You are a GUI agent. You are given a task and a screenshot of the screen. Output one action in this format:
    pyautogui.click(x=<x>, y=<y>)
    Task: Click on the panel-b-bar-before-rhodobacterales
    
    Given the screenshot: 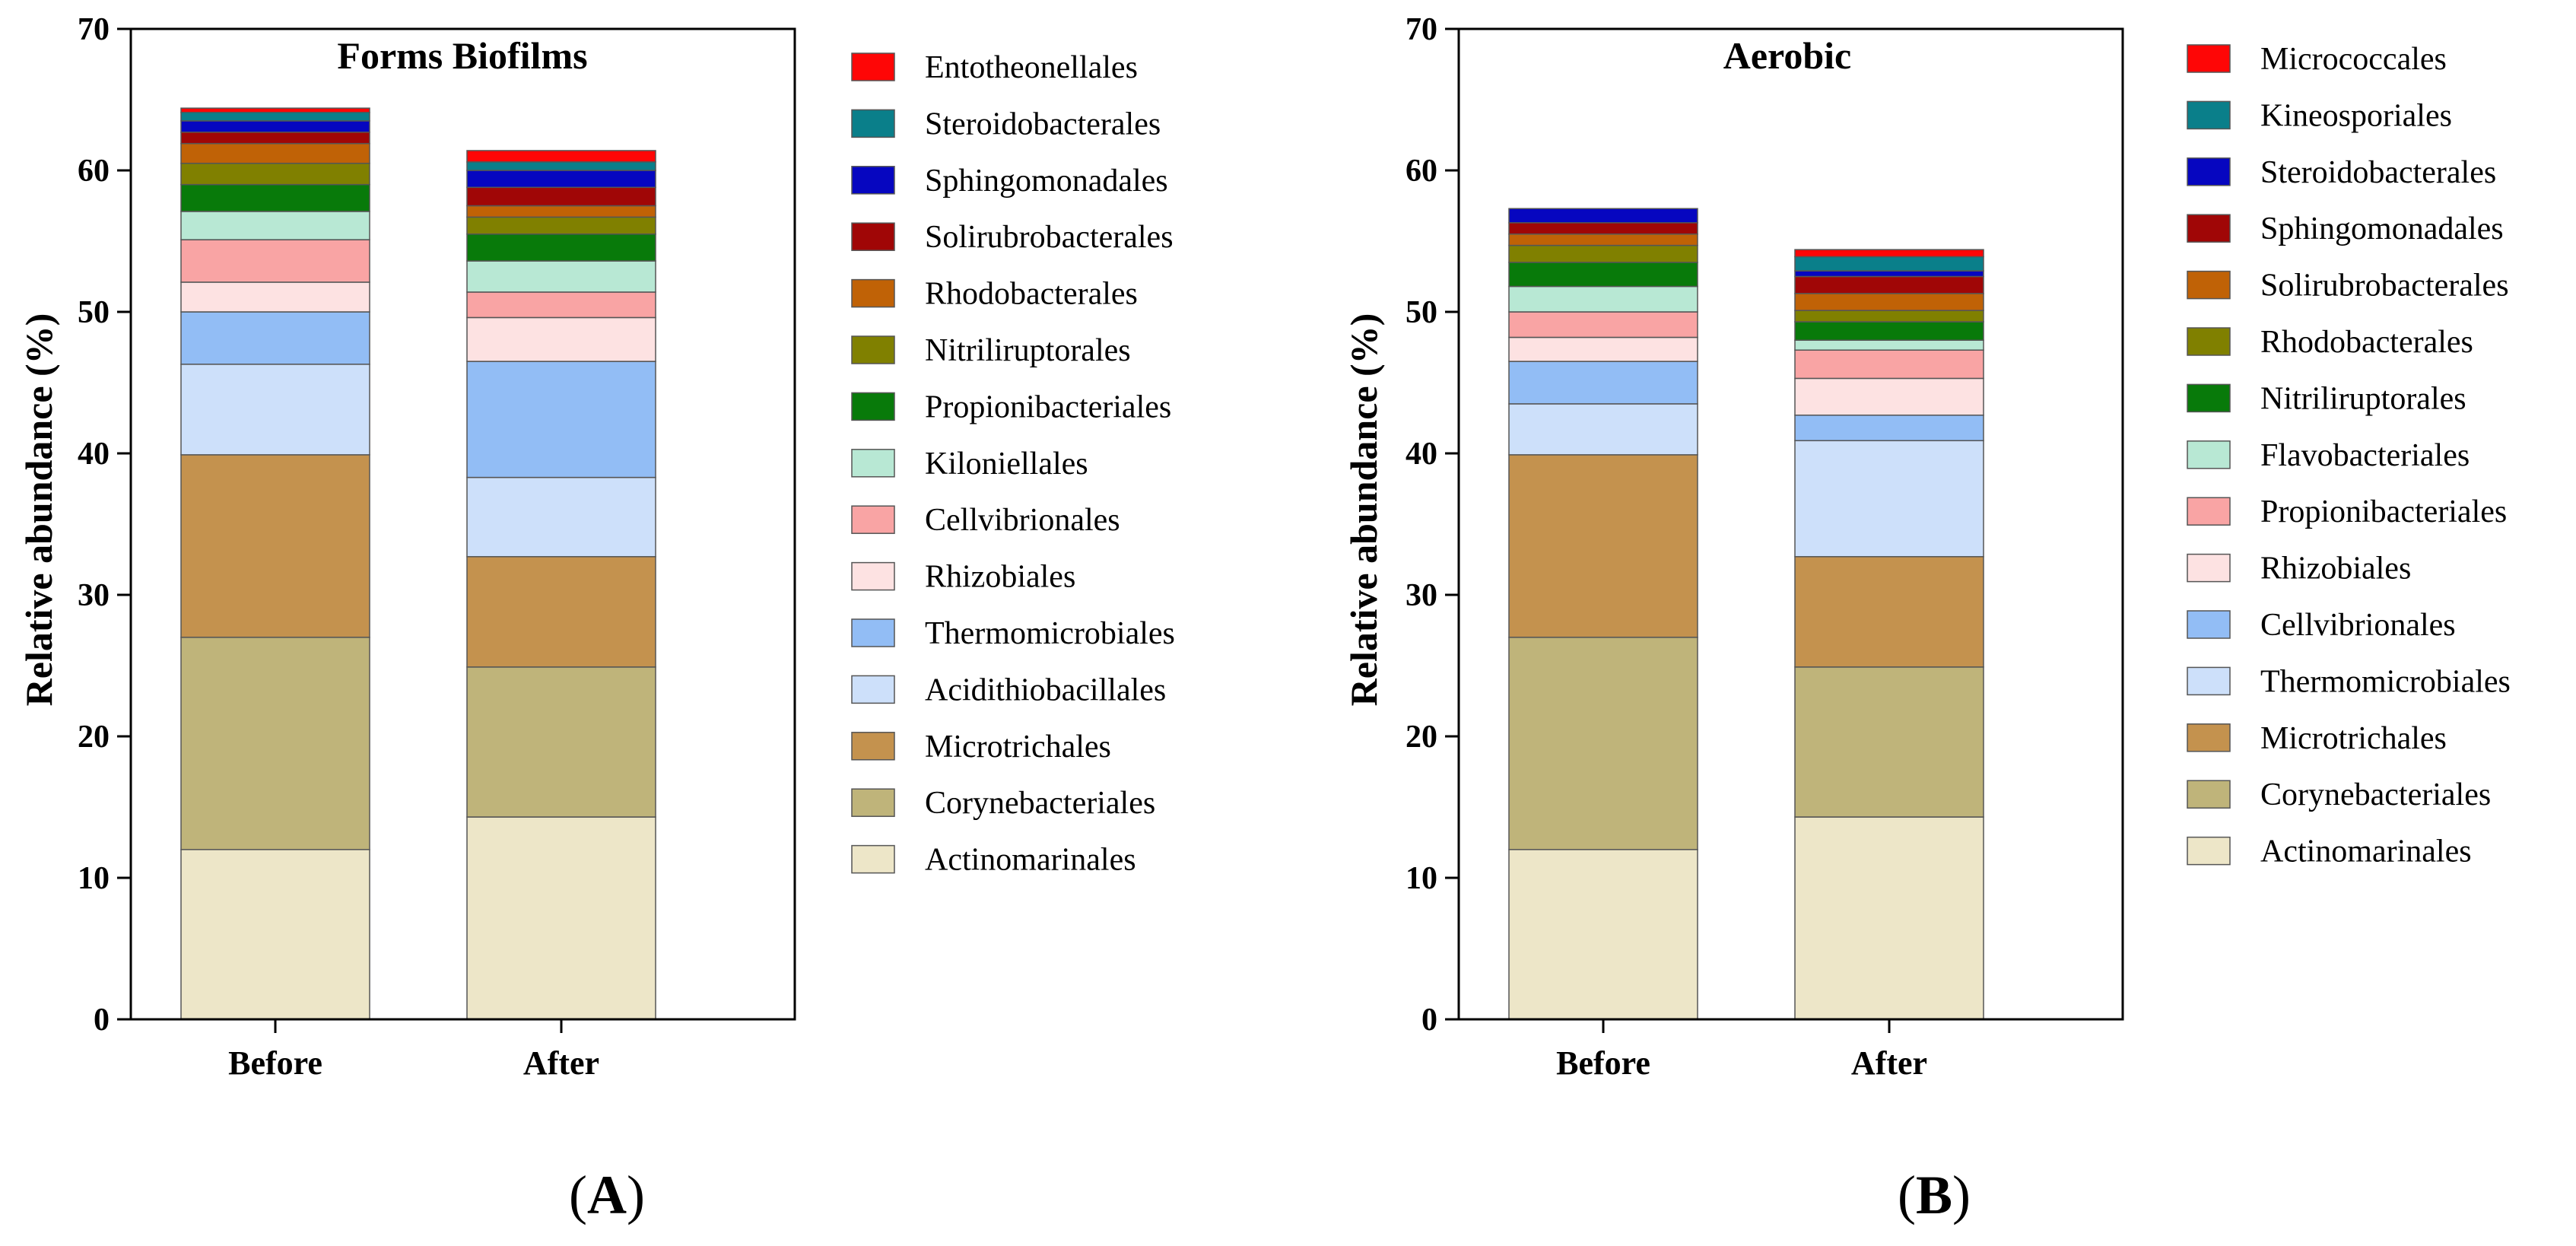 What is the action you would take?
    pyautogui.click(x=1603, y=253)
    